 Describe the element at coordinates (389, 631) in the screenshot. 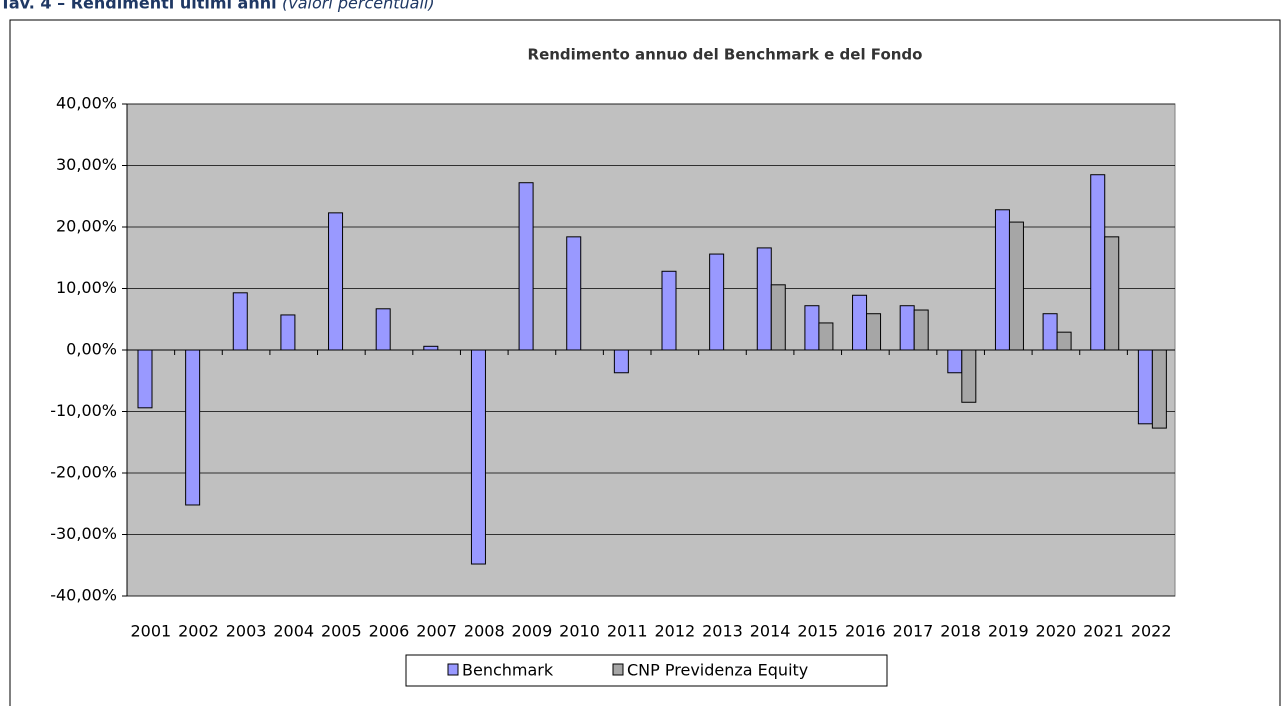

I see `x-tick-label: 2006` at that location.